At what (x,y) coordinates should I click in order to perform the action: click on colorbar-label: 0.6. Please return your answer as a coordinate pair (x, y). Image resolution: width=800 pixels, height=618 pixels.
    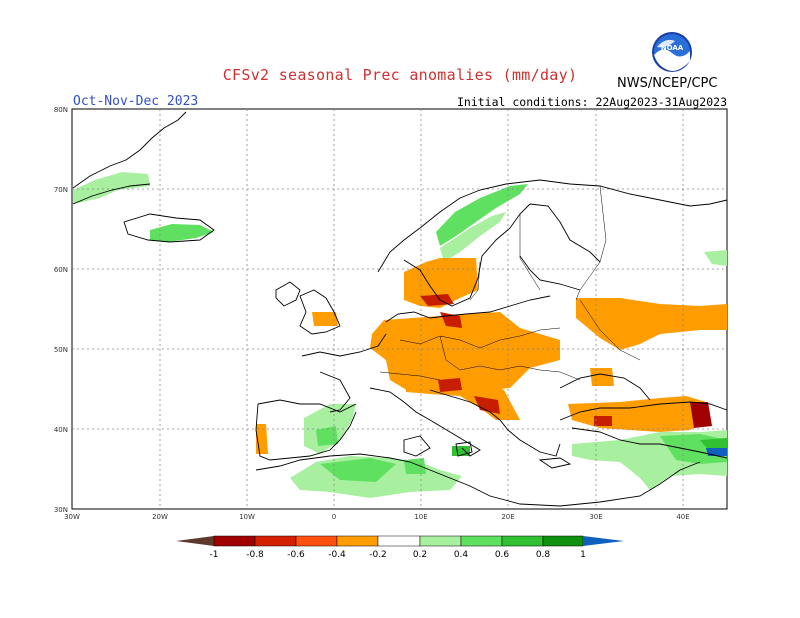
    Looking at the image, I should click on (502, 555).